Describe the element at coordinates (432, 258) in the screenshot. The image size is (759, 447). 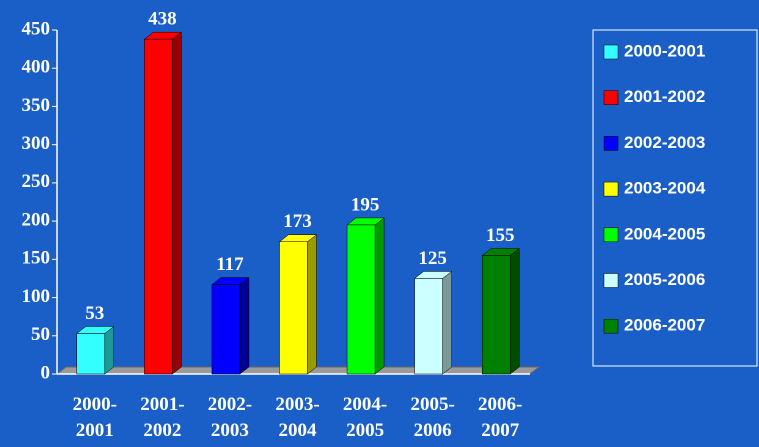
I see `data-label: 125` at that location.